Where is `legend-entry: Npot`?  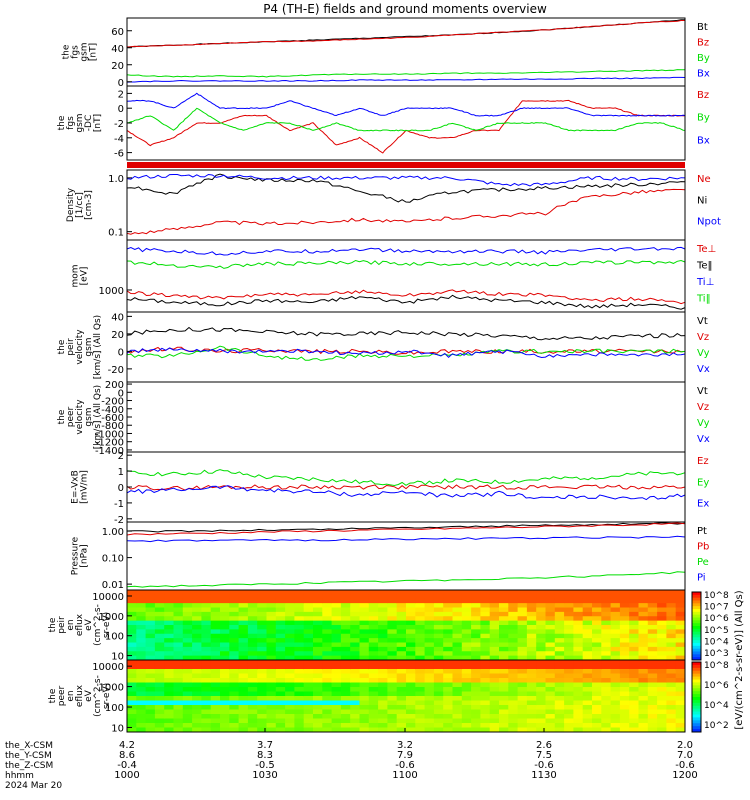
legend-entry: Npot is located at coordinates (709, 222).